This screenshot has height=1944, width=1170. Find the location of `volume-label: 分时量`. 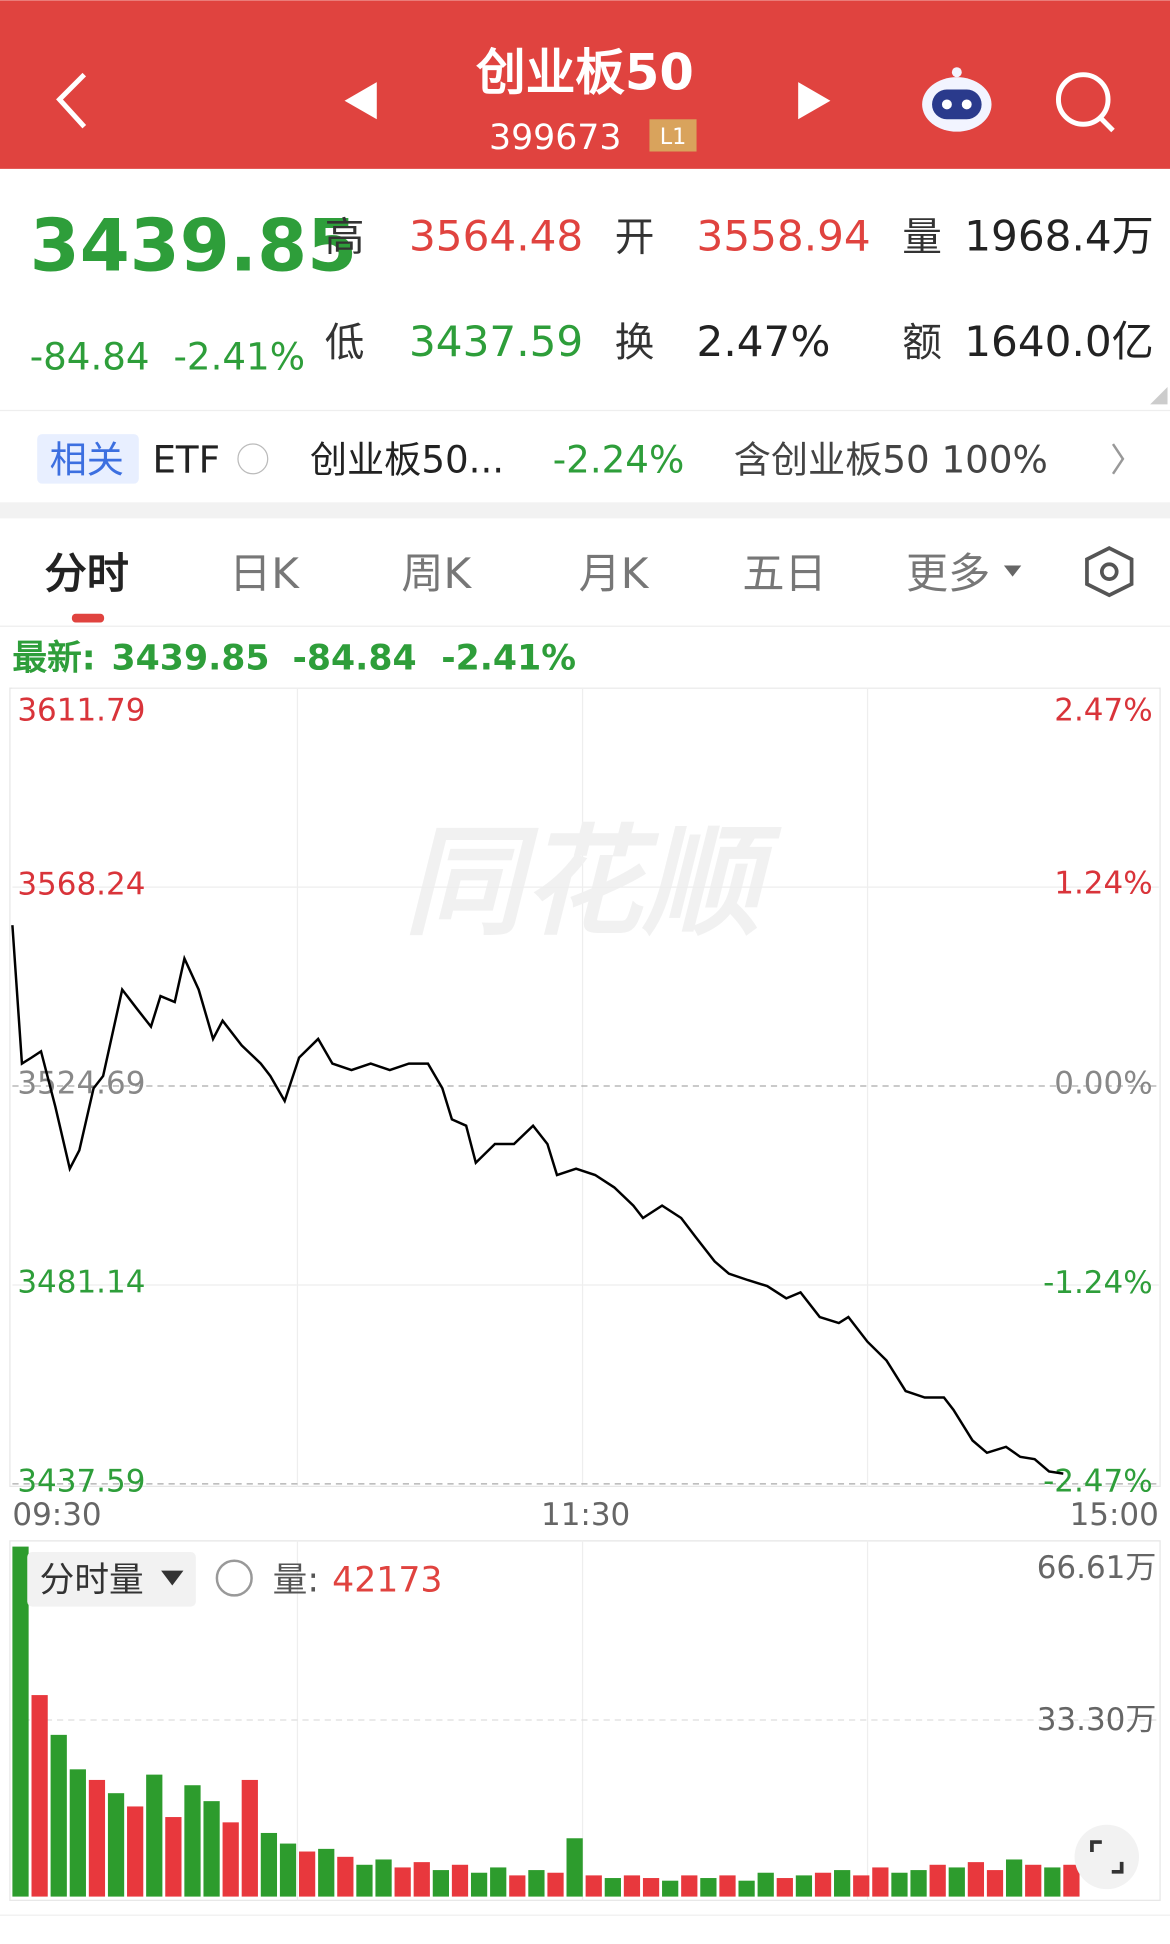

volume-label: 分时量 is located at coordinates (92, 1581).